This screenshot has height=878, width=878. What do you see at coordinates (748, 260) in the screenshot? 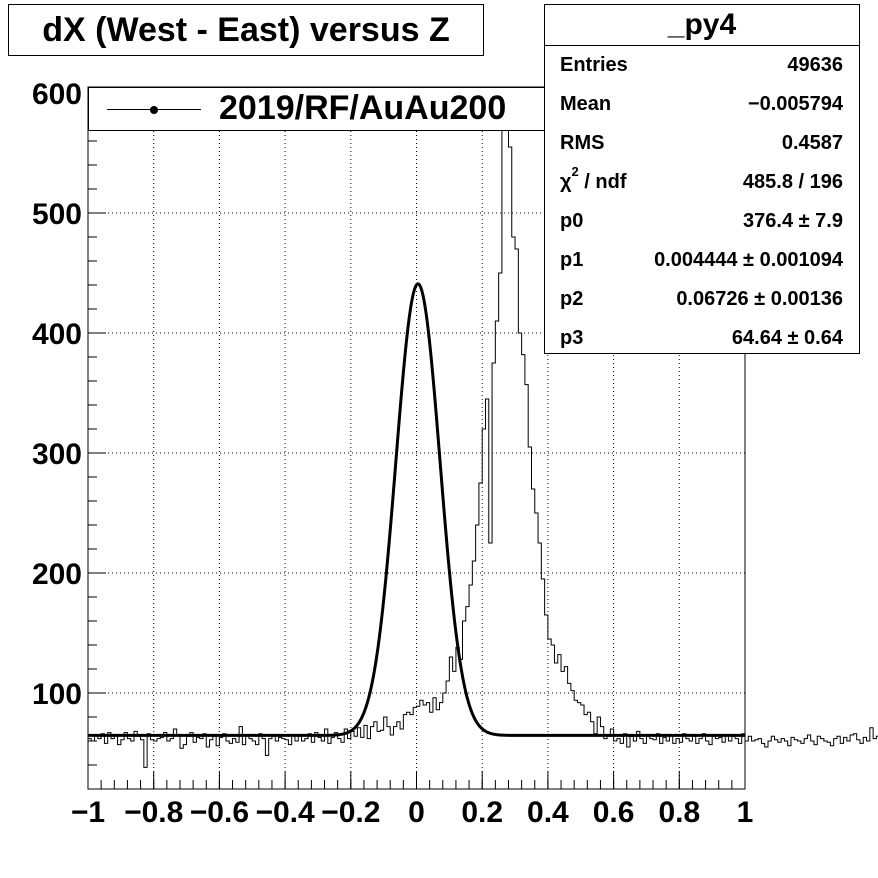
I see `stats-value: 0.004444 ± 0.001094` at bounding box center [748, 260].